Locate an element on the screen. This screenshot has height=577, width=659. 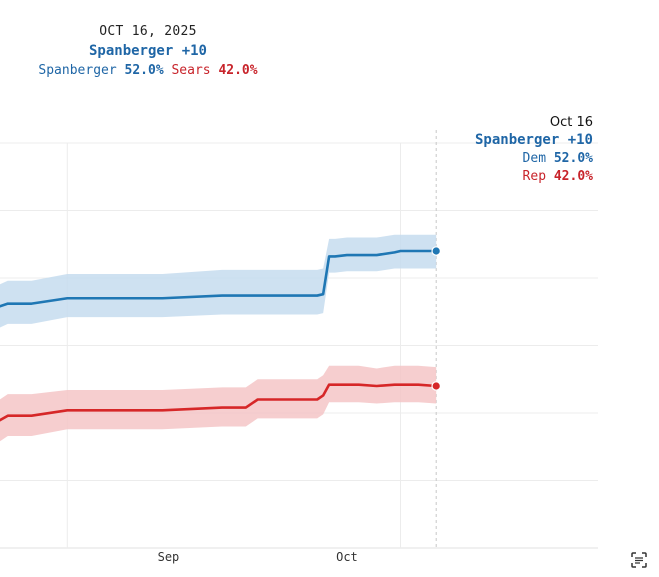
tooltip-rep-row: Rep 42.0% is located at coordinates (534, 176).